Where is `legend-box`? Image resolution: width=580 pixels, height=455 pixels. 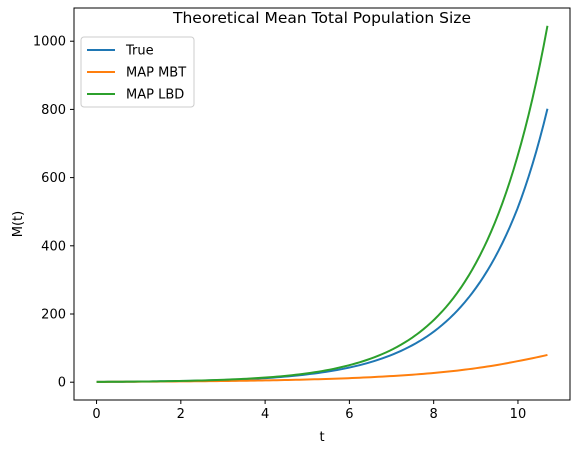
legend-box is located at coordinates (137, 72).